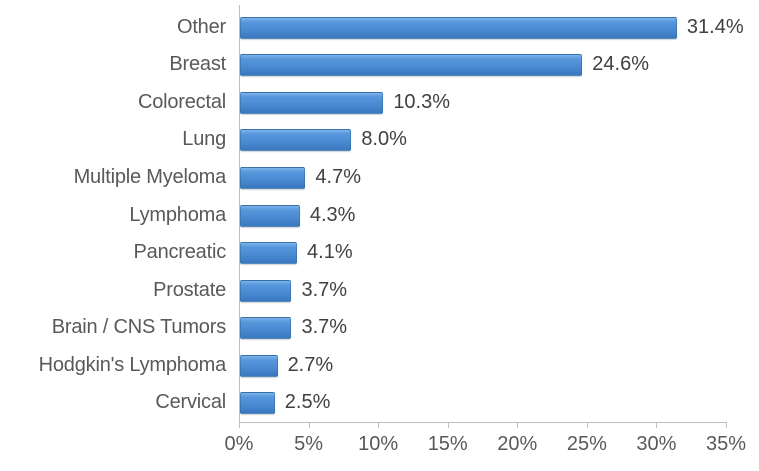 This screenshot has width=759, height=471. Describe the element at coordinates (177, 214) in the screenshot. I see `category-label-lymphoma: Lymphoma` at that location.